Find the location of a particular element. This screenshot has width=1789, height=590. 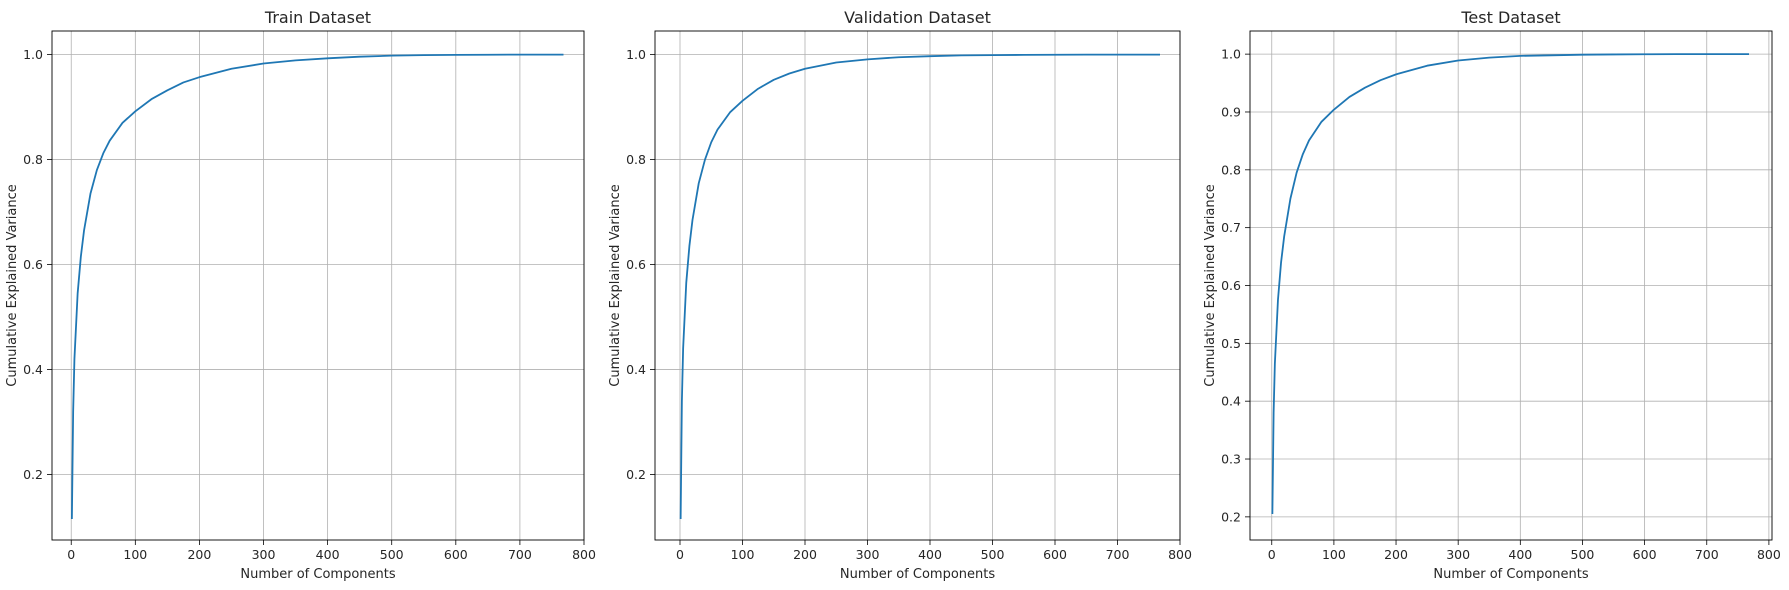

chart-title: Test Dataset is located at coordinates (1510, 17).